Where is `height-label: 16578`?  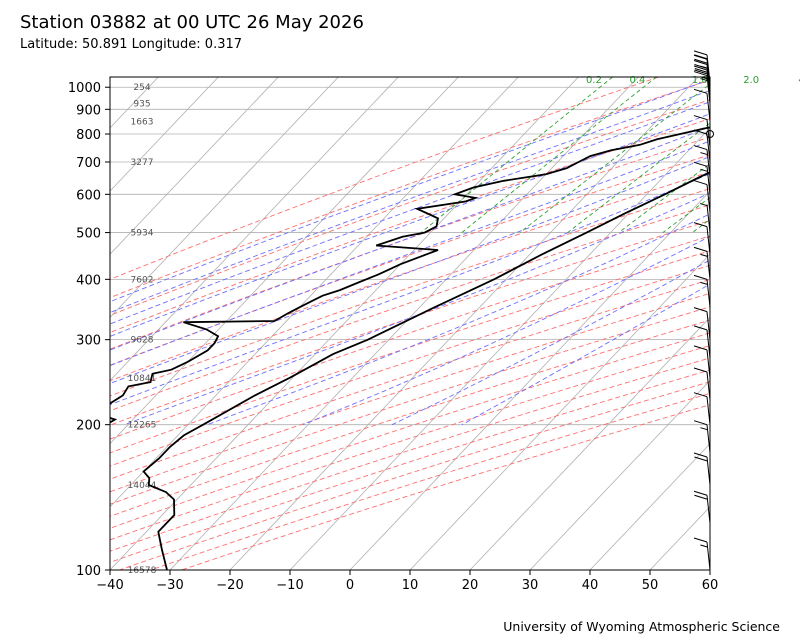
height-label: 16578 is located at coordinates (142, 571).